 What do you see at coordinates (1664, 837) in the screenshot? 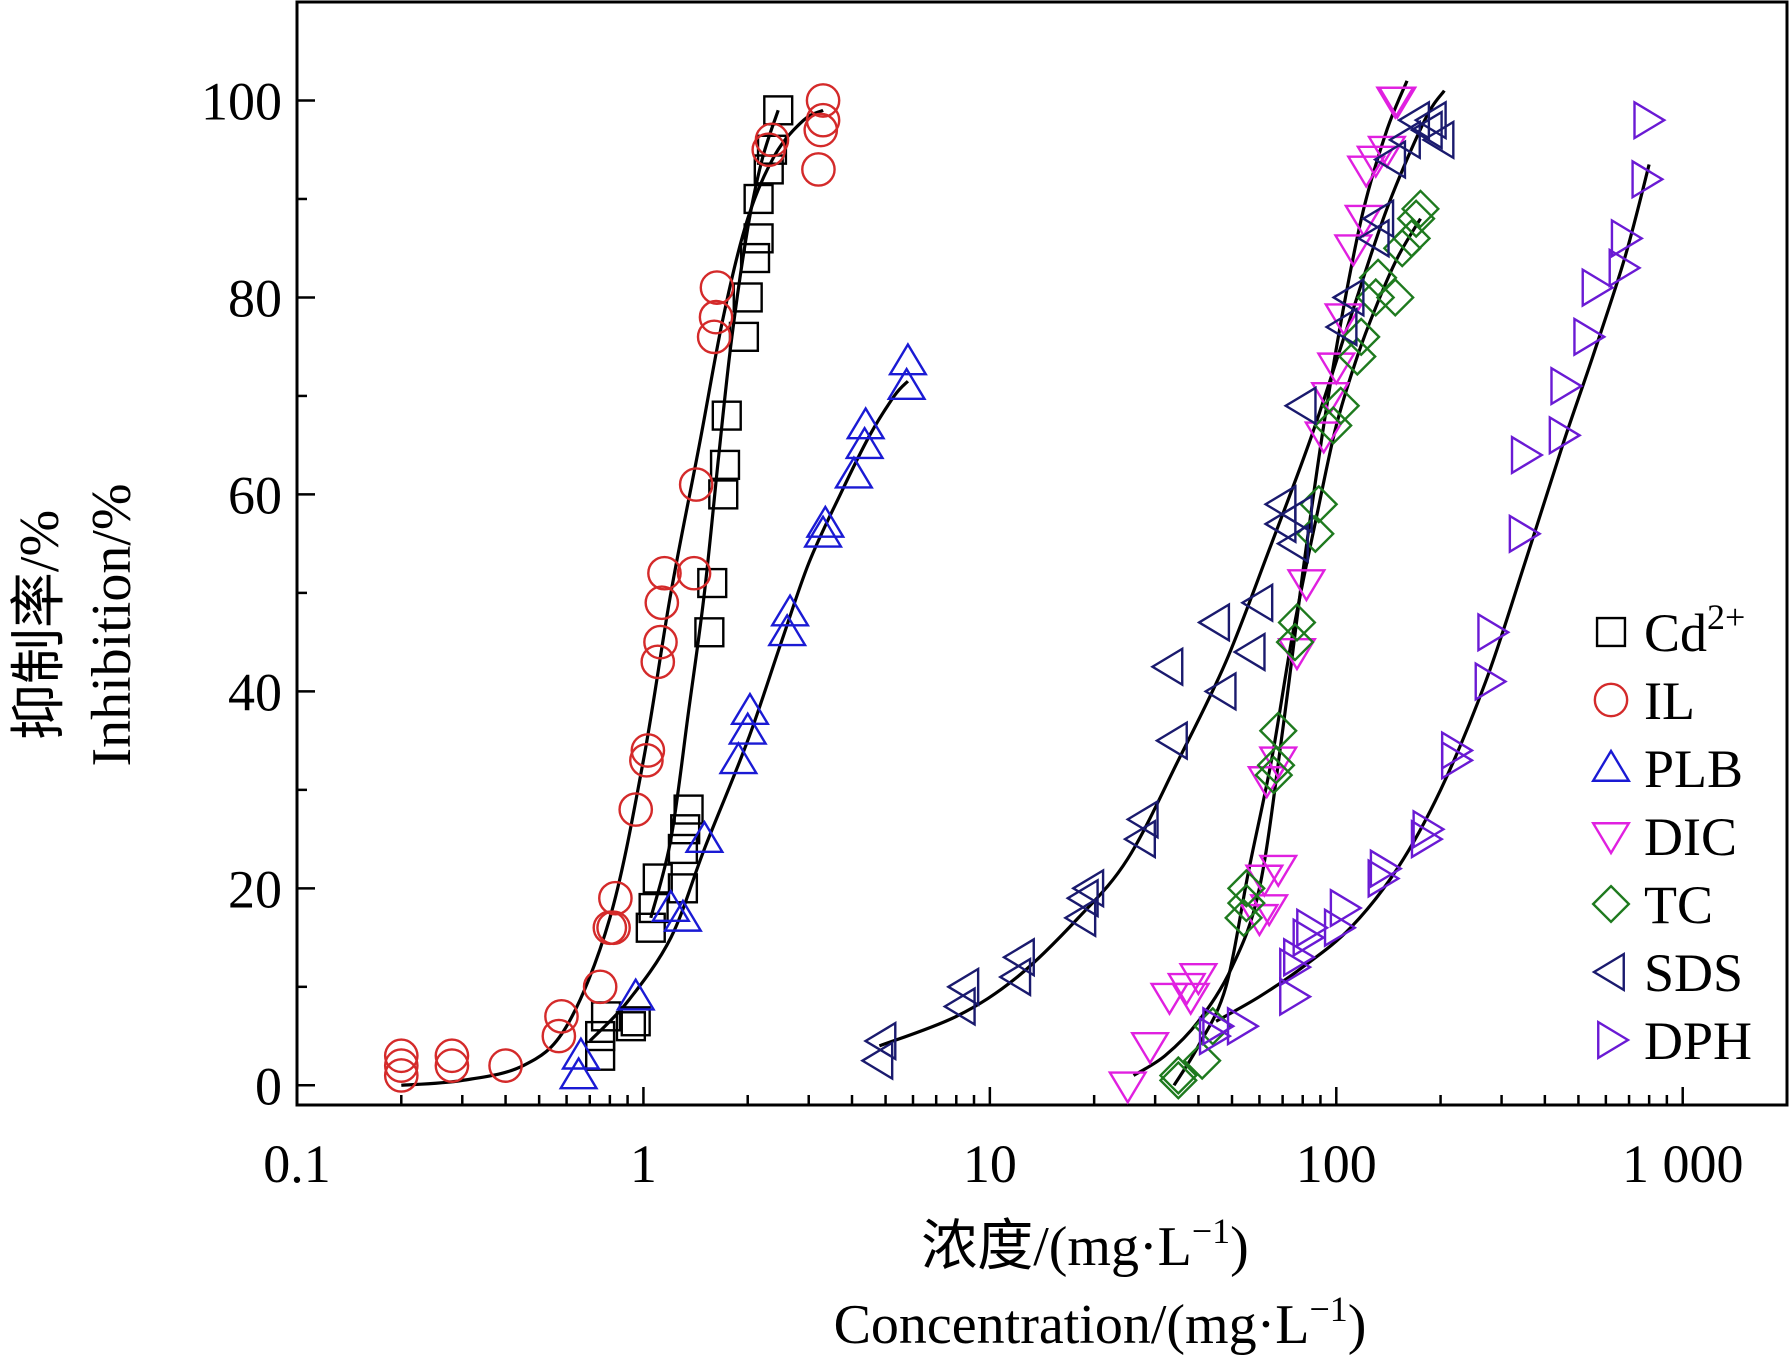
I see `legend-item-dic: DIC` at bounding box center [1664, 837].